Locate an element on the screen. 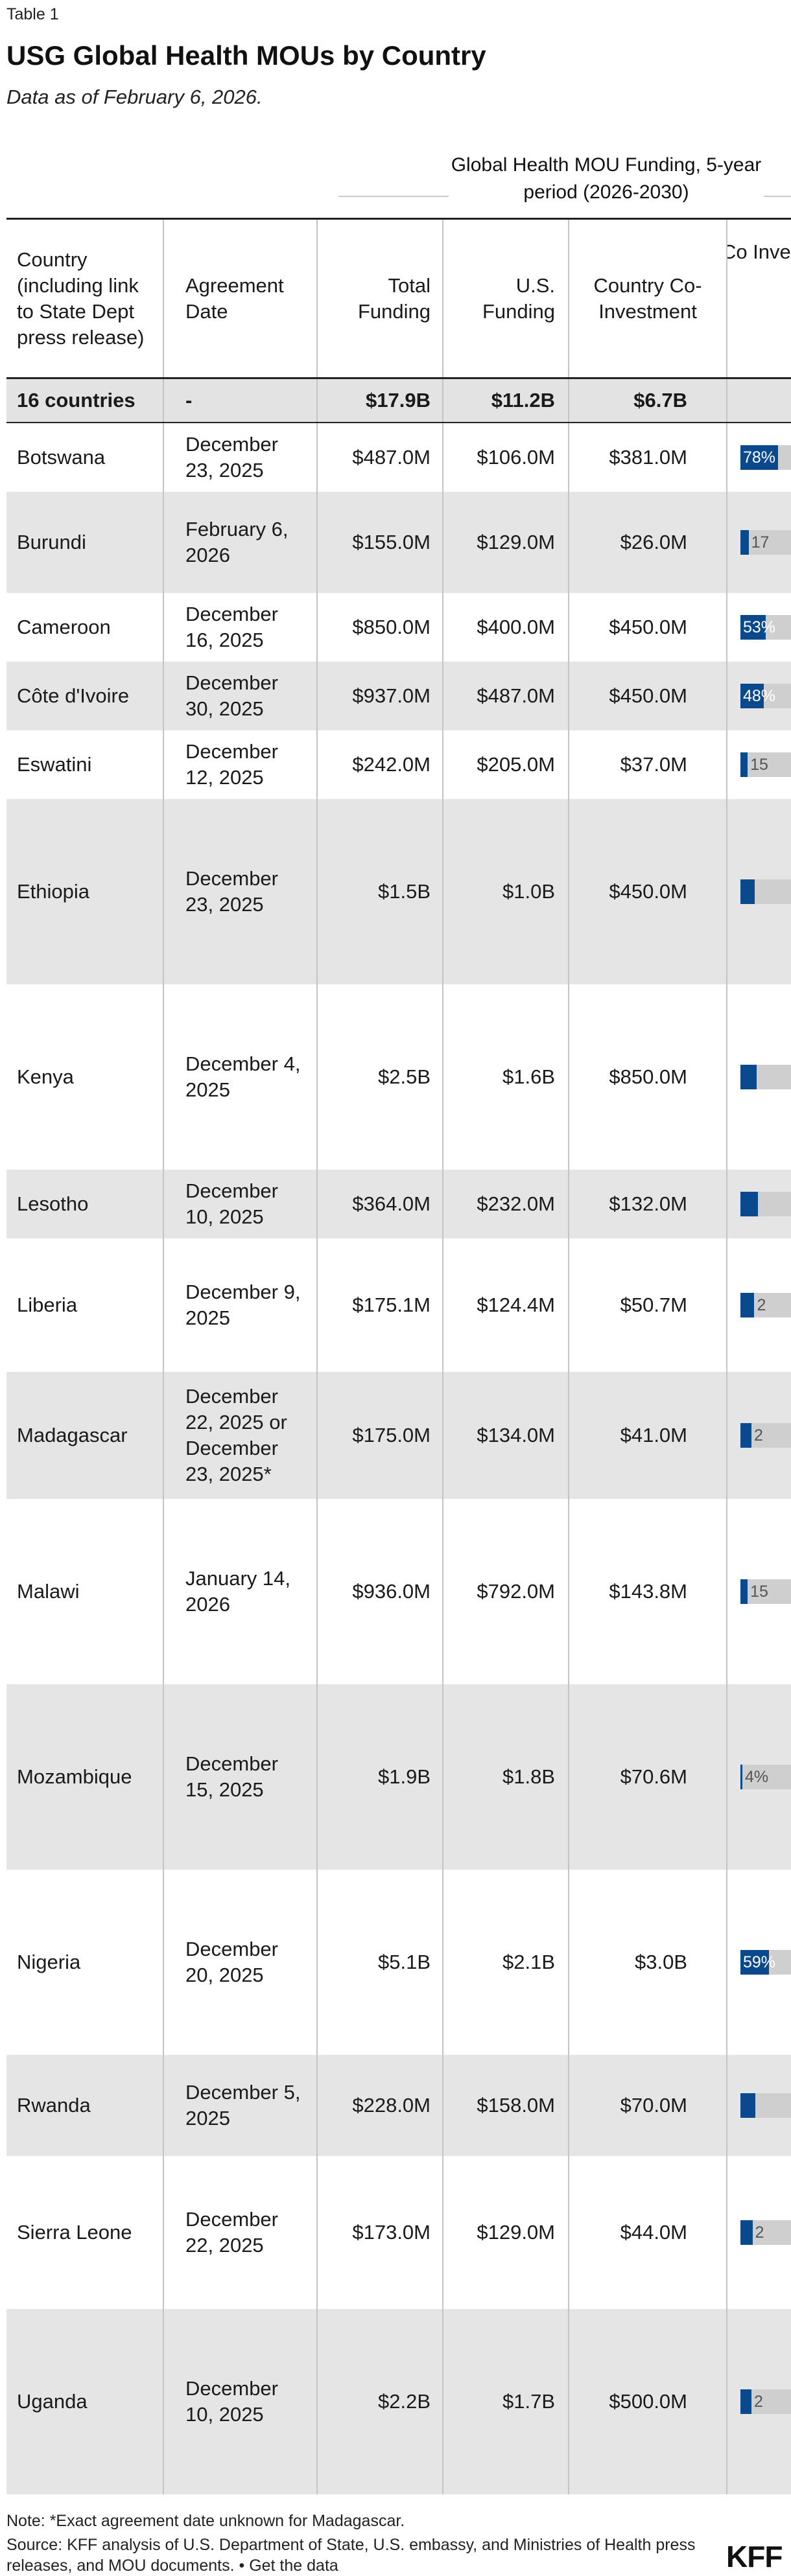 This screenshot has height=2576, width=791. header-us-funding: U.S. Funding is located at coordinates (506, 299).